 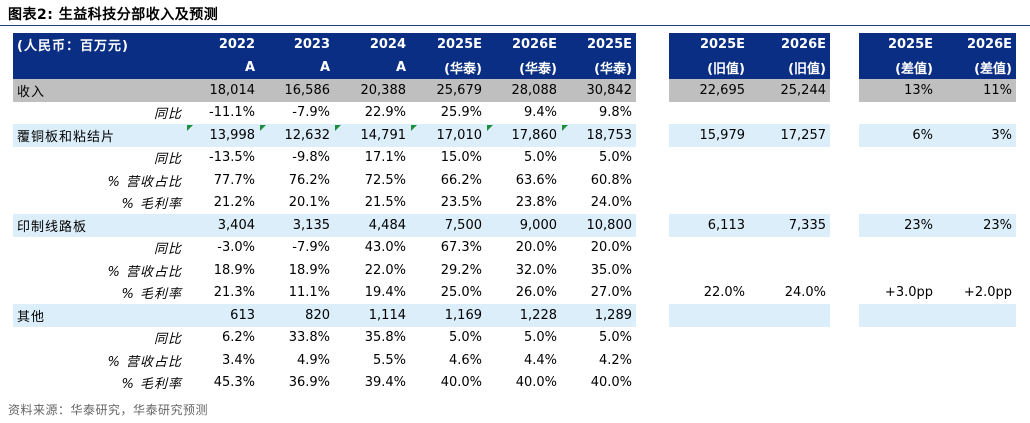 I want to click on row-label: % 营收占比, so click(x=144, y=182).